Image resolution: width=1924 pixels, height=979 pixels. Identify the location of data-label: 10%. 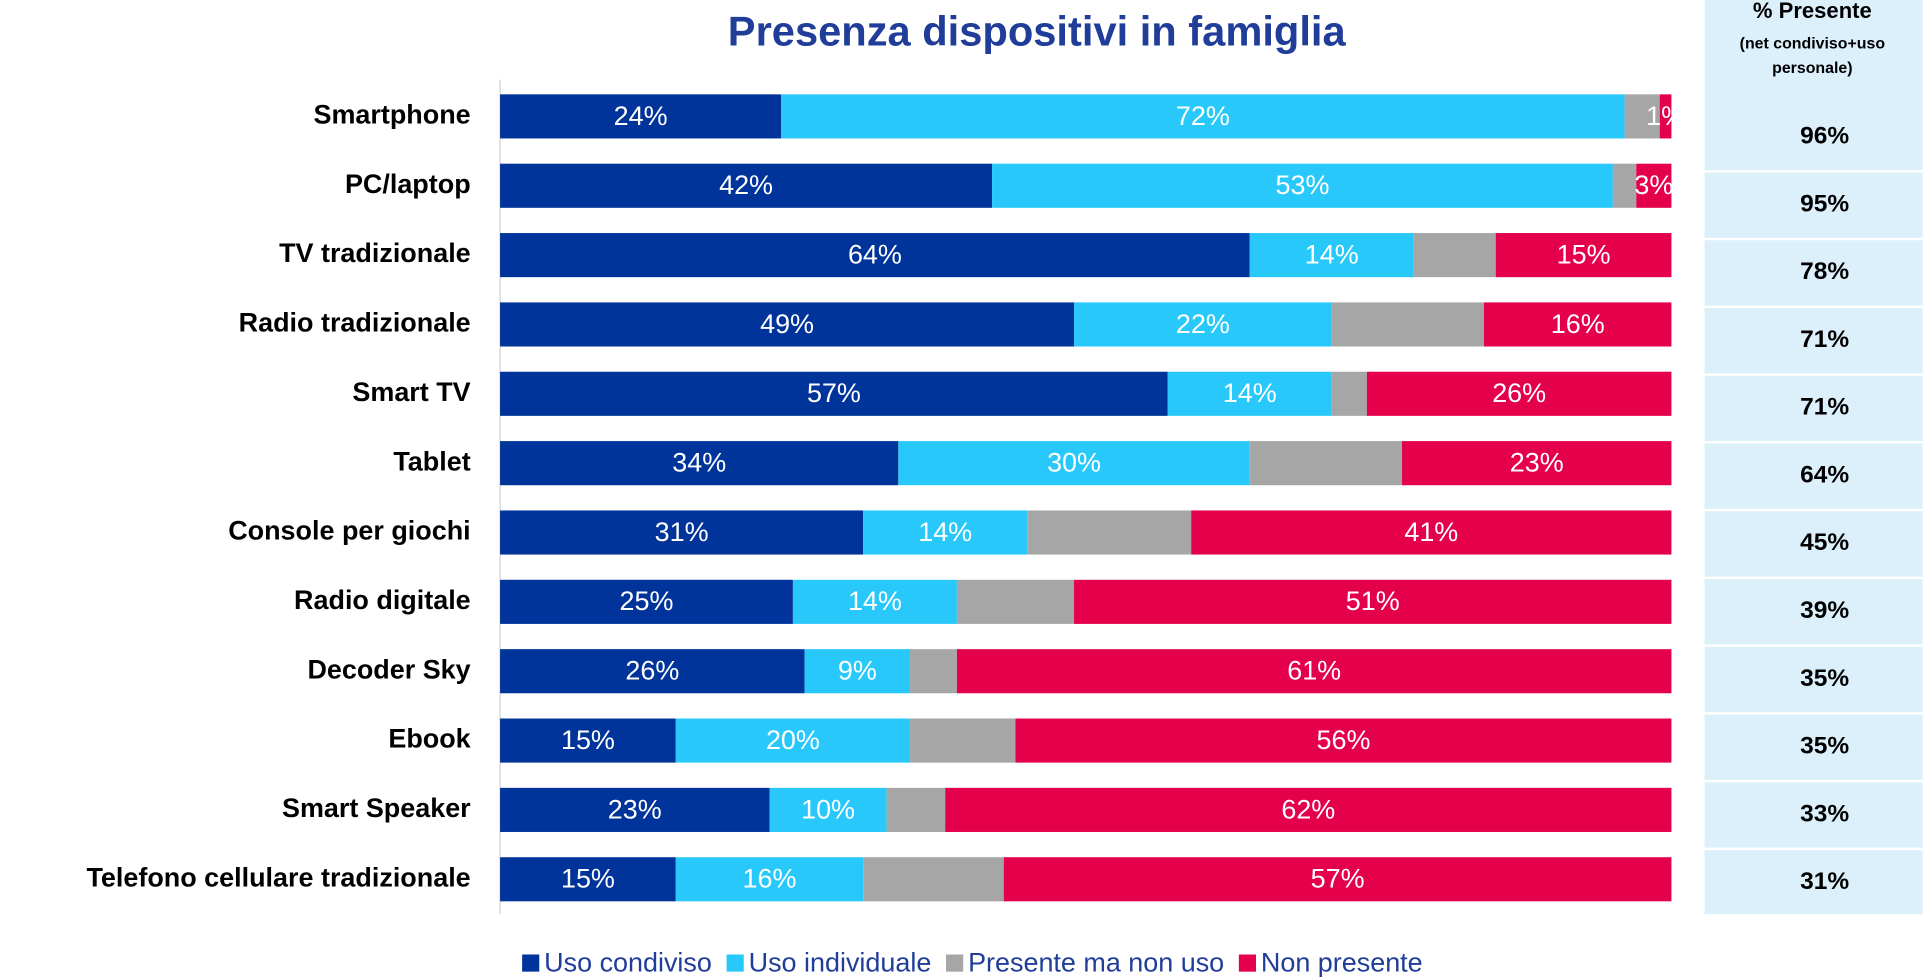
(828, 809).